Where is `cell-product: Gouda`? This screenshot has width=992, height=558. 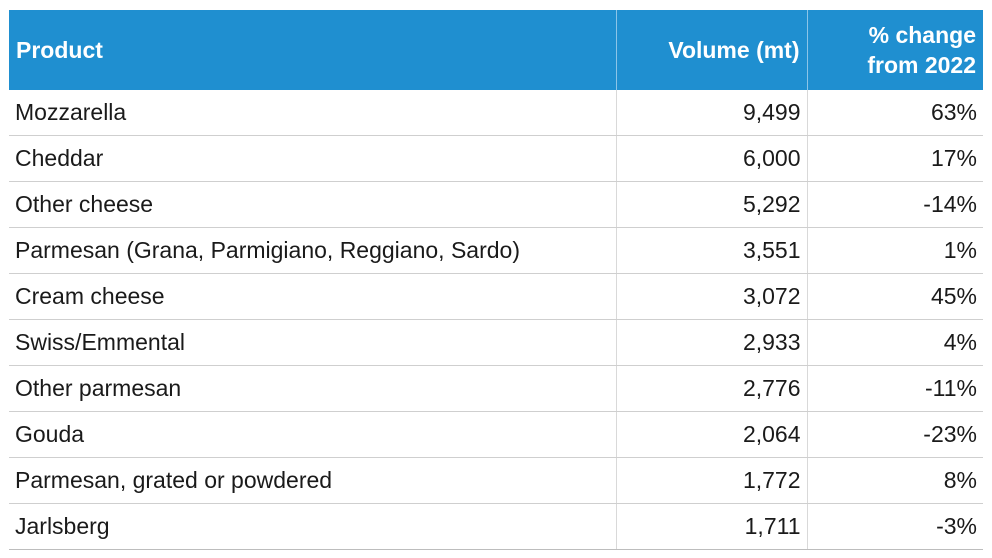 cell-product: Gouda is located at coordinates (312, 434).